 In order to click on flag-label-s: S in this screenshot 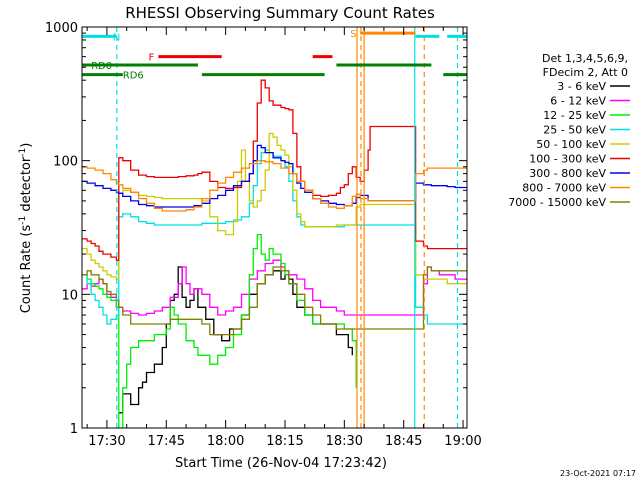, I will do `click(353, 34)`.